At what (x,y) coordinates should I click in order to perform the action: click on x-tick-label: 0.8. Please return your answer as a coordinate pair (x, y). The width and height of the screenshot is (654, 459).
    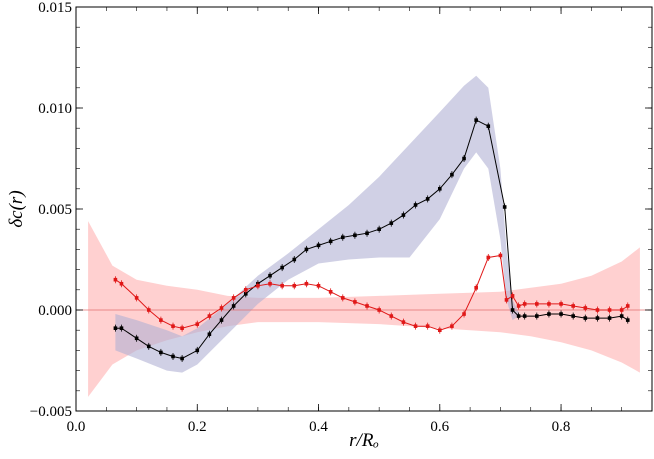
    Looking at the image, I should click on (561, 427).